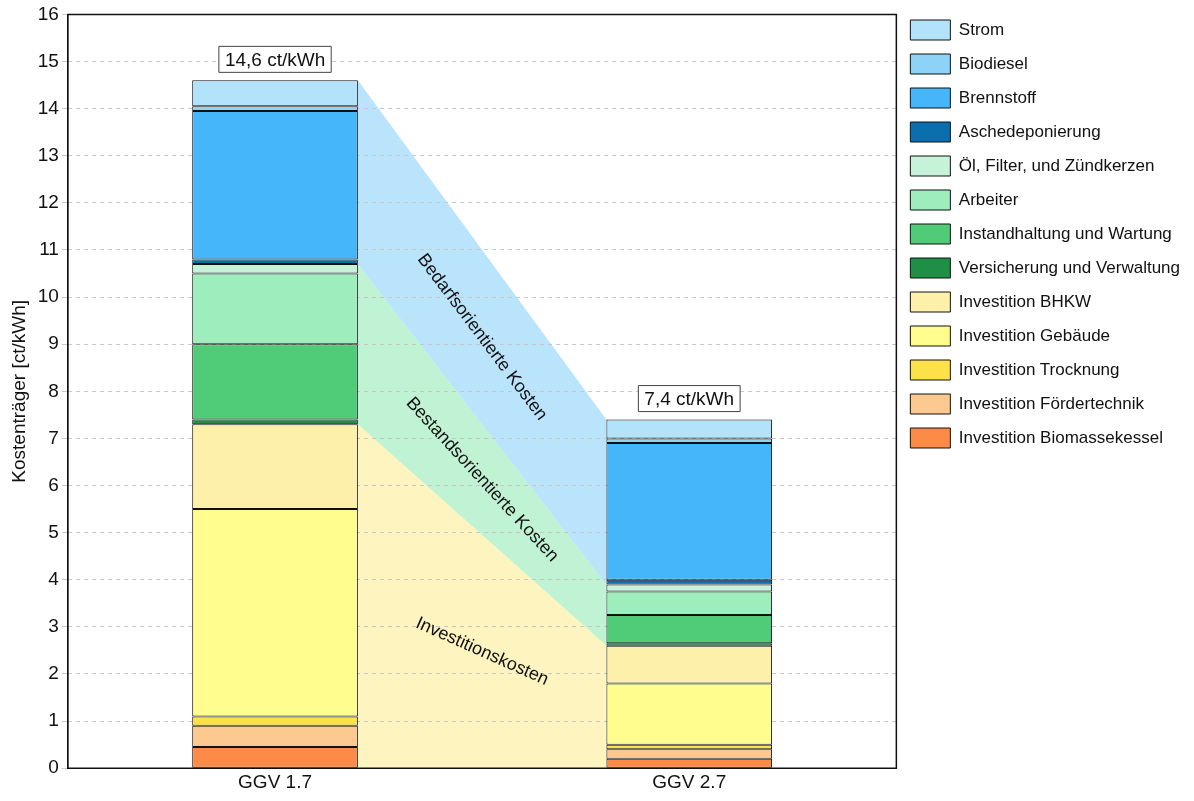 The height and width of the screenshot is (801, 1194). I want to click on y-tick-label: 5, so click(53, 531).